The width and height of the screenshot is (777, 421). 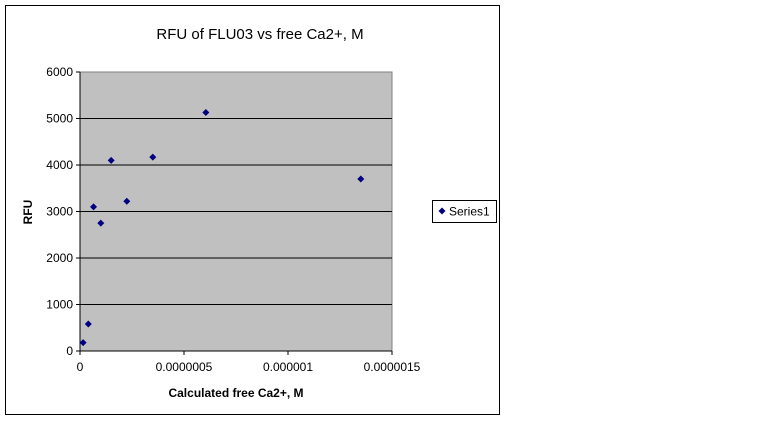 I want to click on x-tick-label: 0.000001, so click(x=288, y=367).